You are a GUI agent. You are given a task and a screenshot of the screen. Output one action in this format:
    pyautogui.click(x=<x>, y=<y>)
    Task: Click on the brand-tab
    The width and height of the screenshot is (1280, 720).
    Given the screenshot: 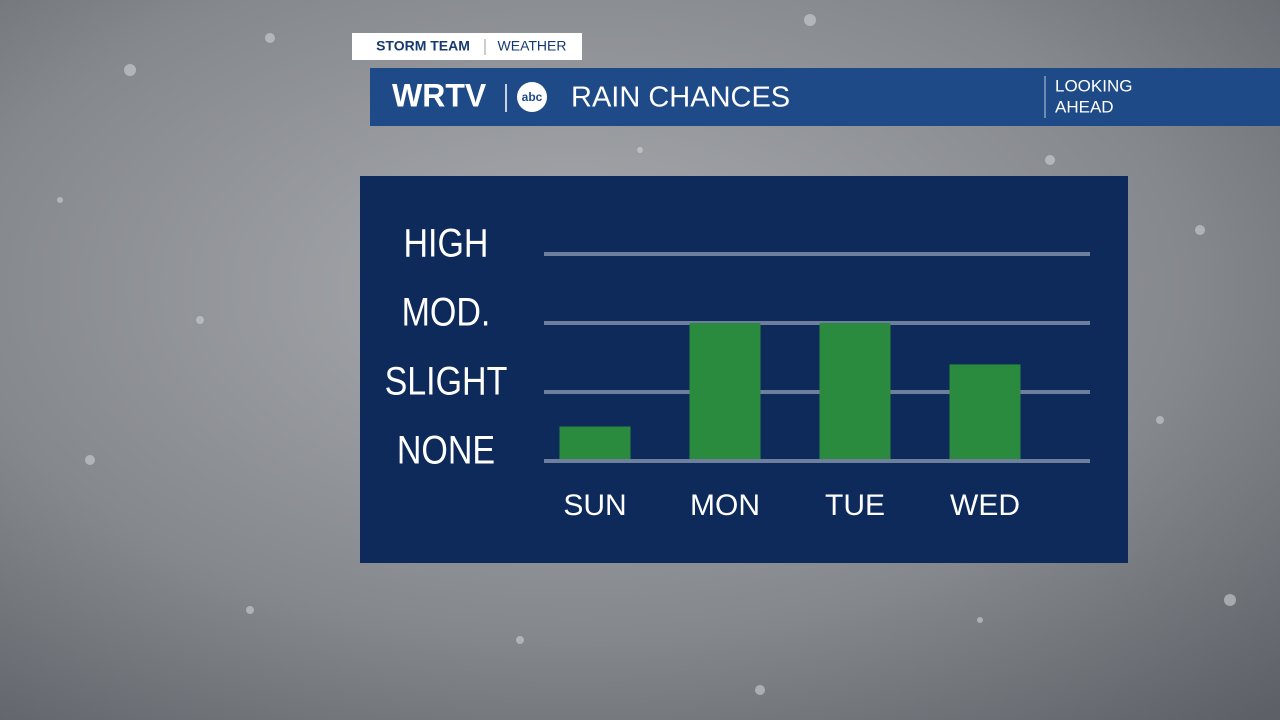 What is the action you would take?
    pyautogui.click(x=467, y=46)
    